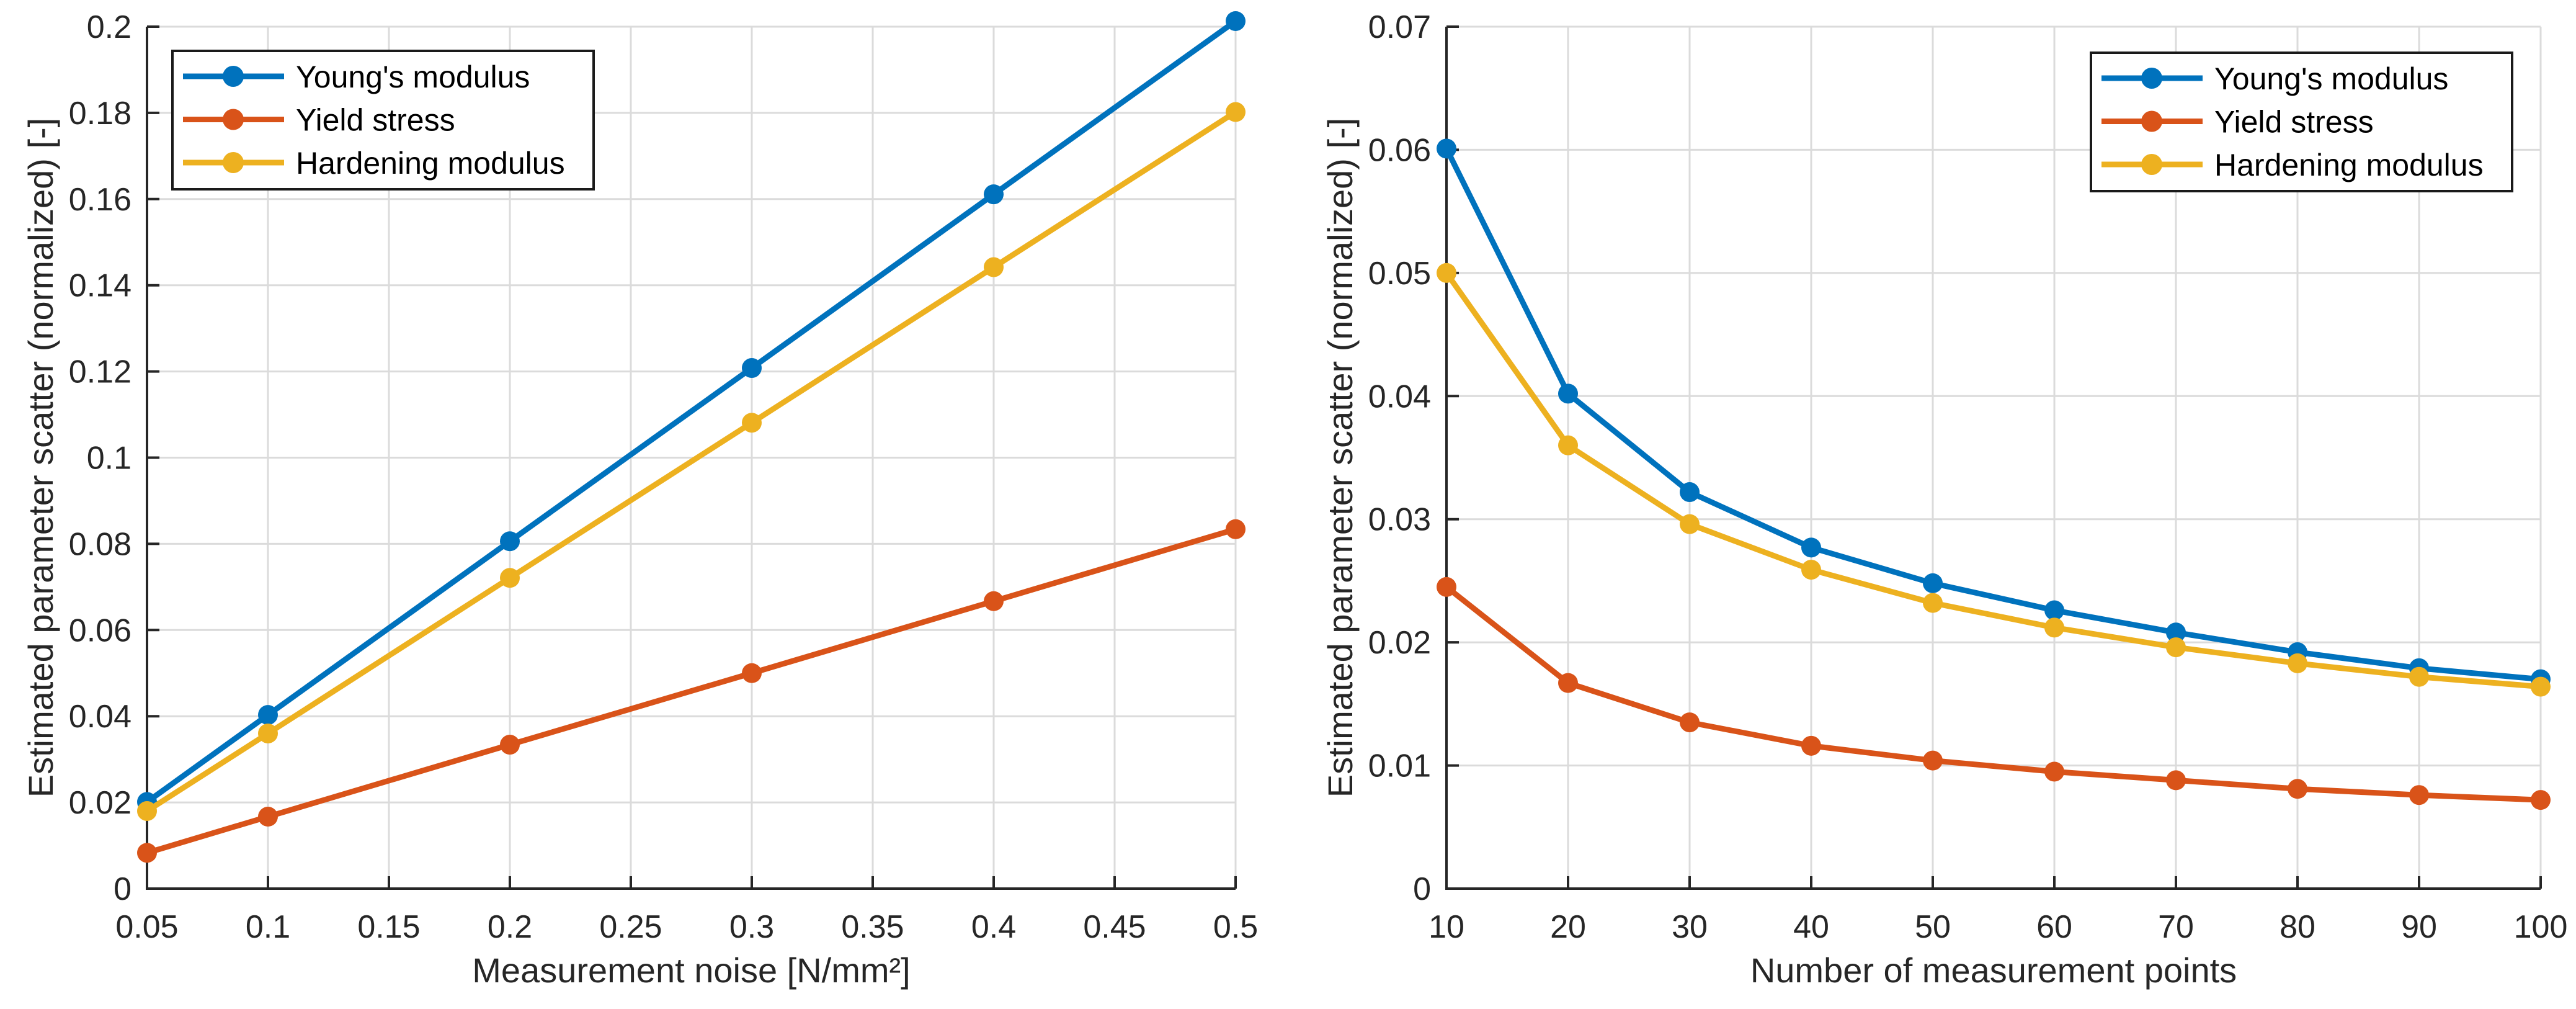  Describe the element at coordinates (100, 544) in the screenshot. I see `y-tick-label: 0.08` at that location.